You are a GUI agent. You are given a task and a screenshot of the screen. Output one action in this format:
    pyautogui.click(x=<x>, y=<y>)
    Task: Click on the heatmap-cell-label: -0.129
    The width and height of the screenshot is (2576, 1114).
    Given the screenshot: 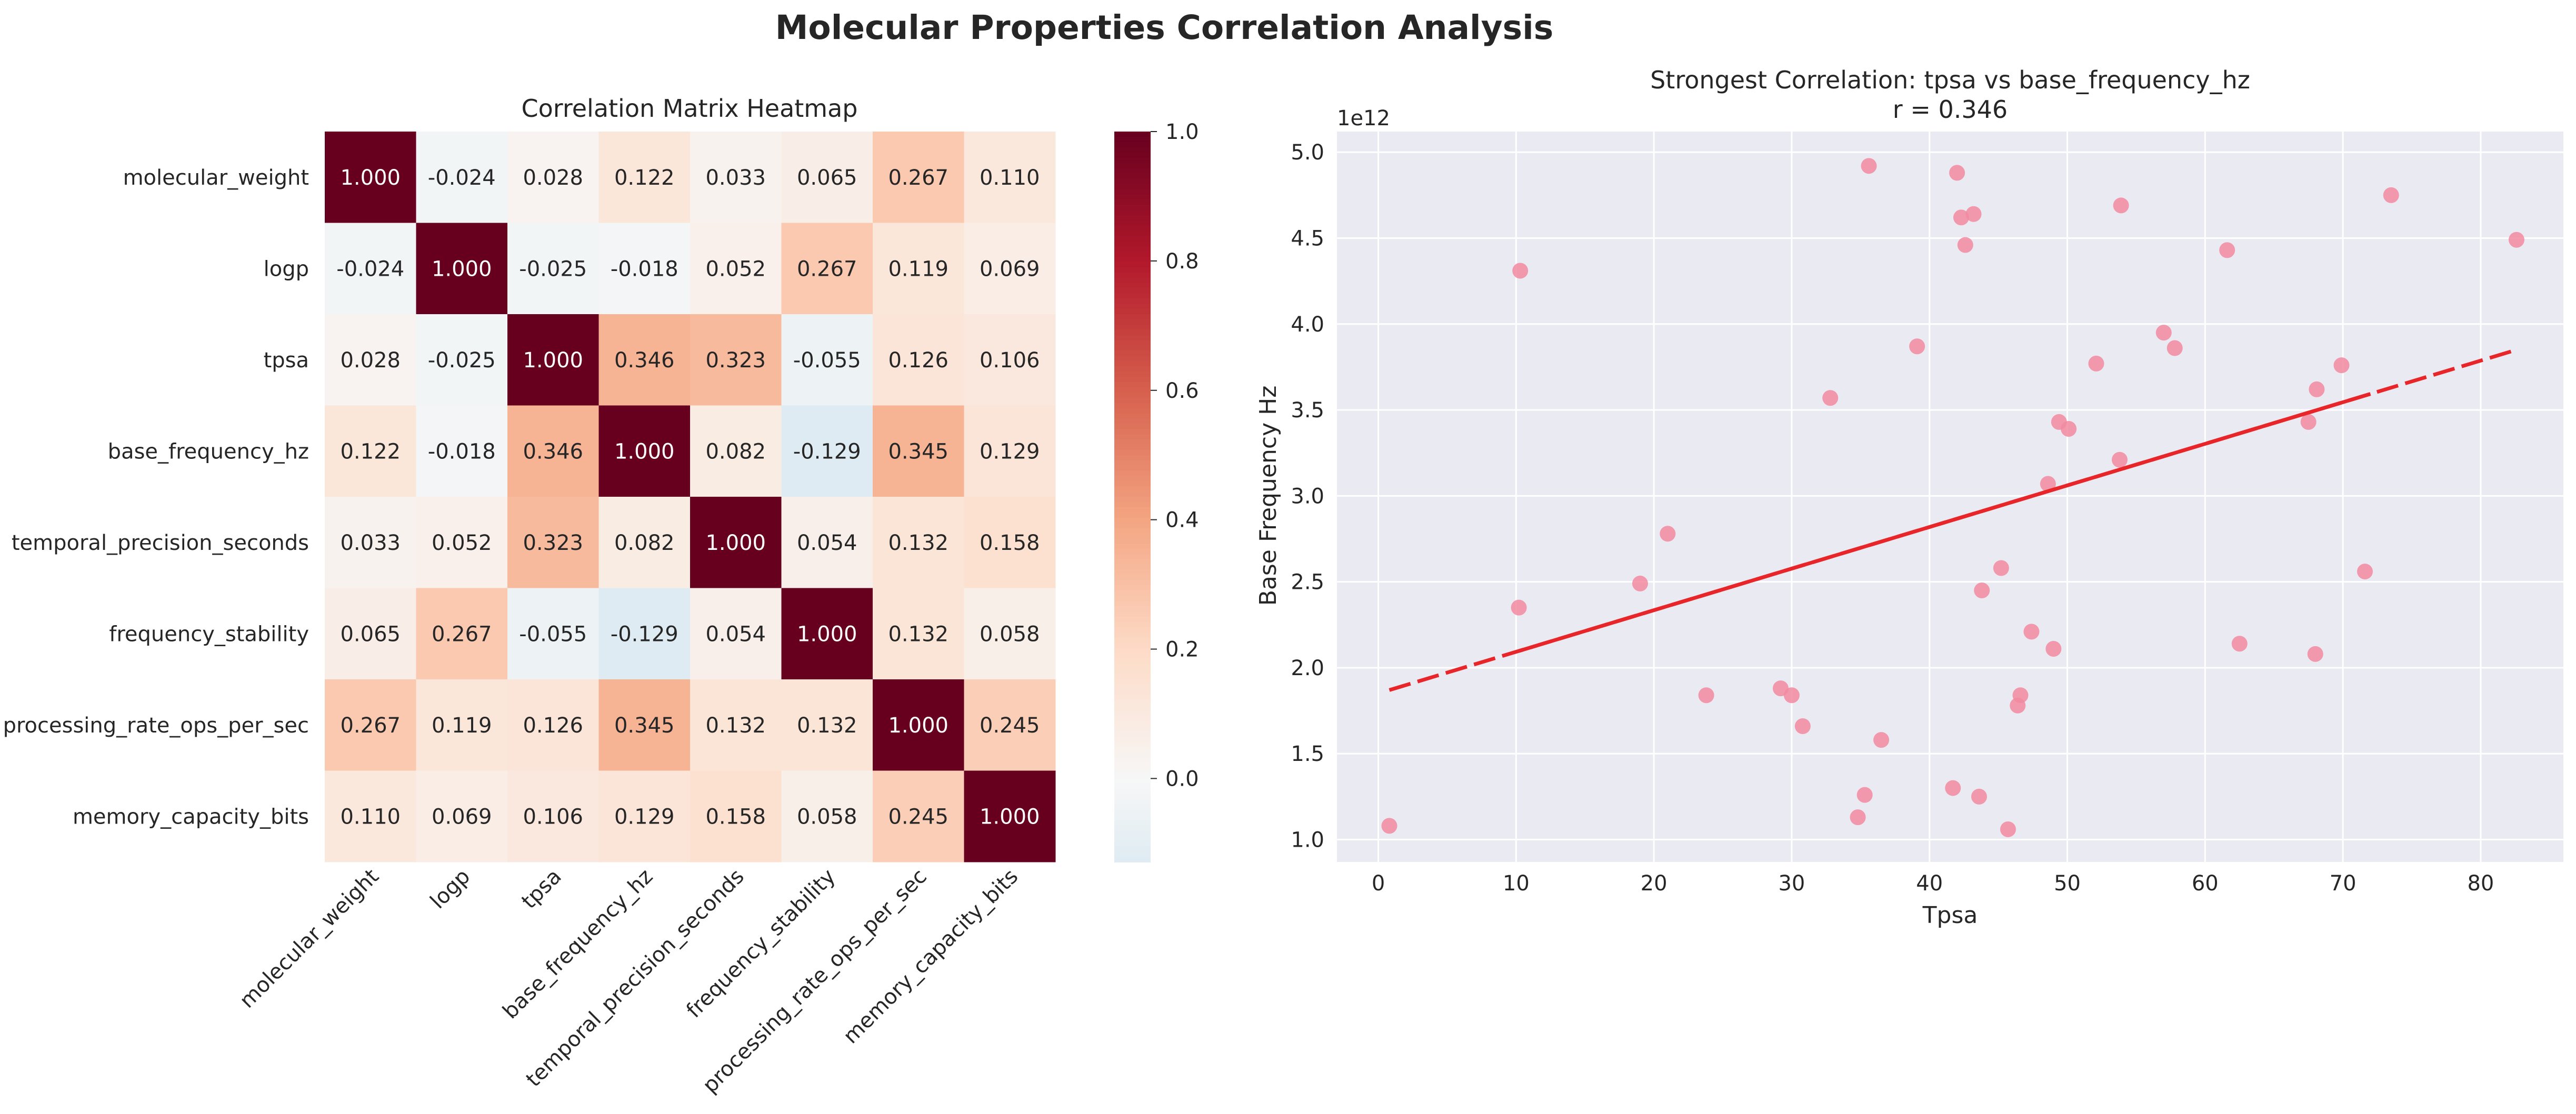 What is the action you would take?
    pyautogui.click(x=644, y=634)
    